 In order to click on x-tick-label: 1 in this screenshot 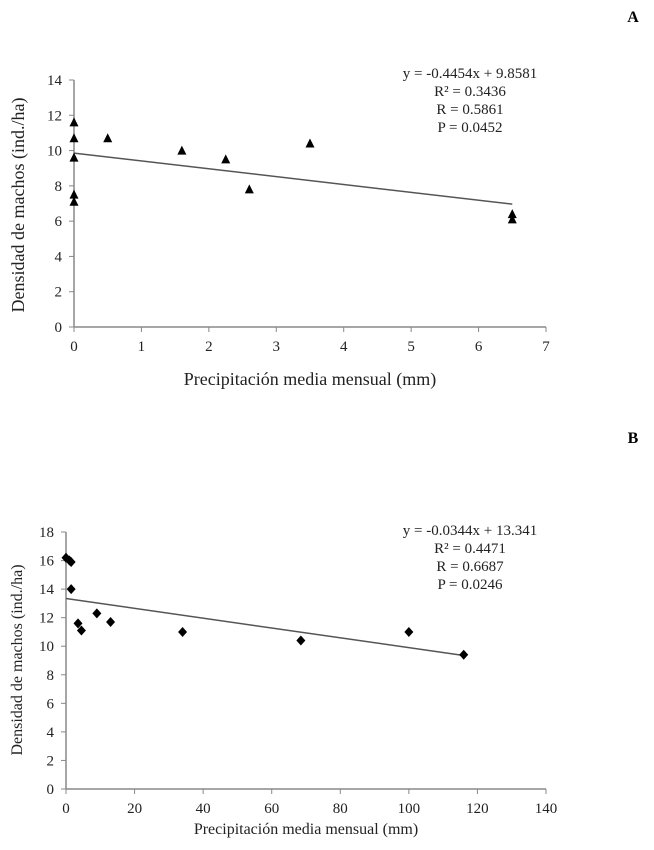, I will do `click(142, 347)`.